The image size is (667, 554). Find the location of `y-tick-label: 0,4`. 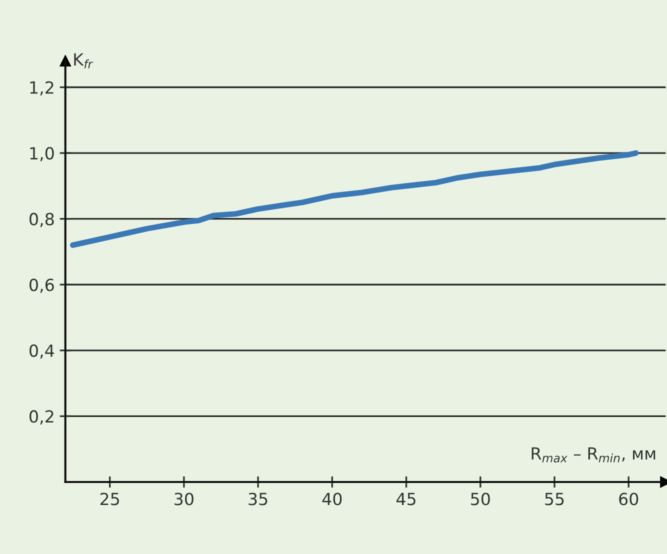

y-tick-label: 0,4 is located at coordinates (42, 351).